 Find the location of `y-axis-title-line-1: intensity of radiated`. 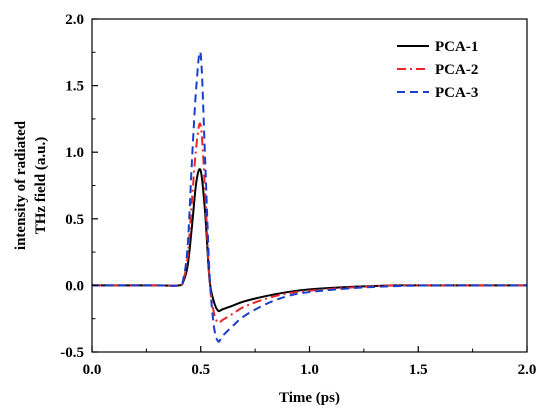

y-axis-title-line-1: intensity of radiated is located at coordinates (21, 185).